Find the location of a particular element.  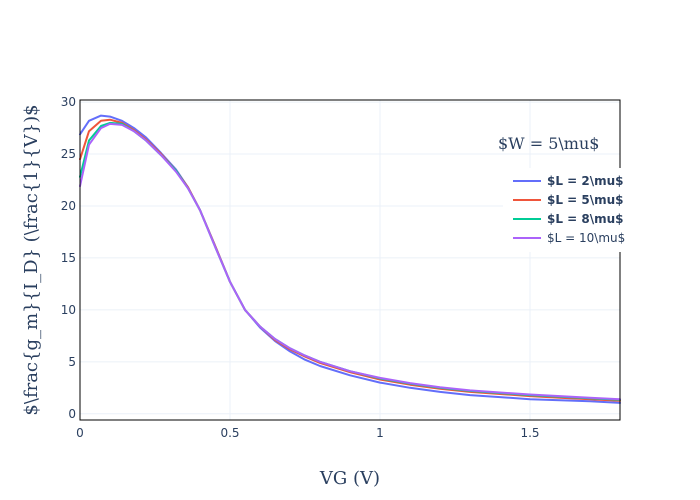

y-tick-label: 5 is located at coordinates (72, 362).